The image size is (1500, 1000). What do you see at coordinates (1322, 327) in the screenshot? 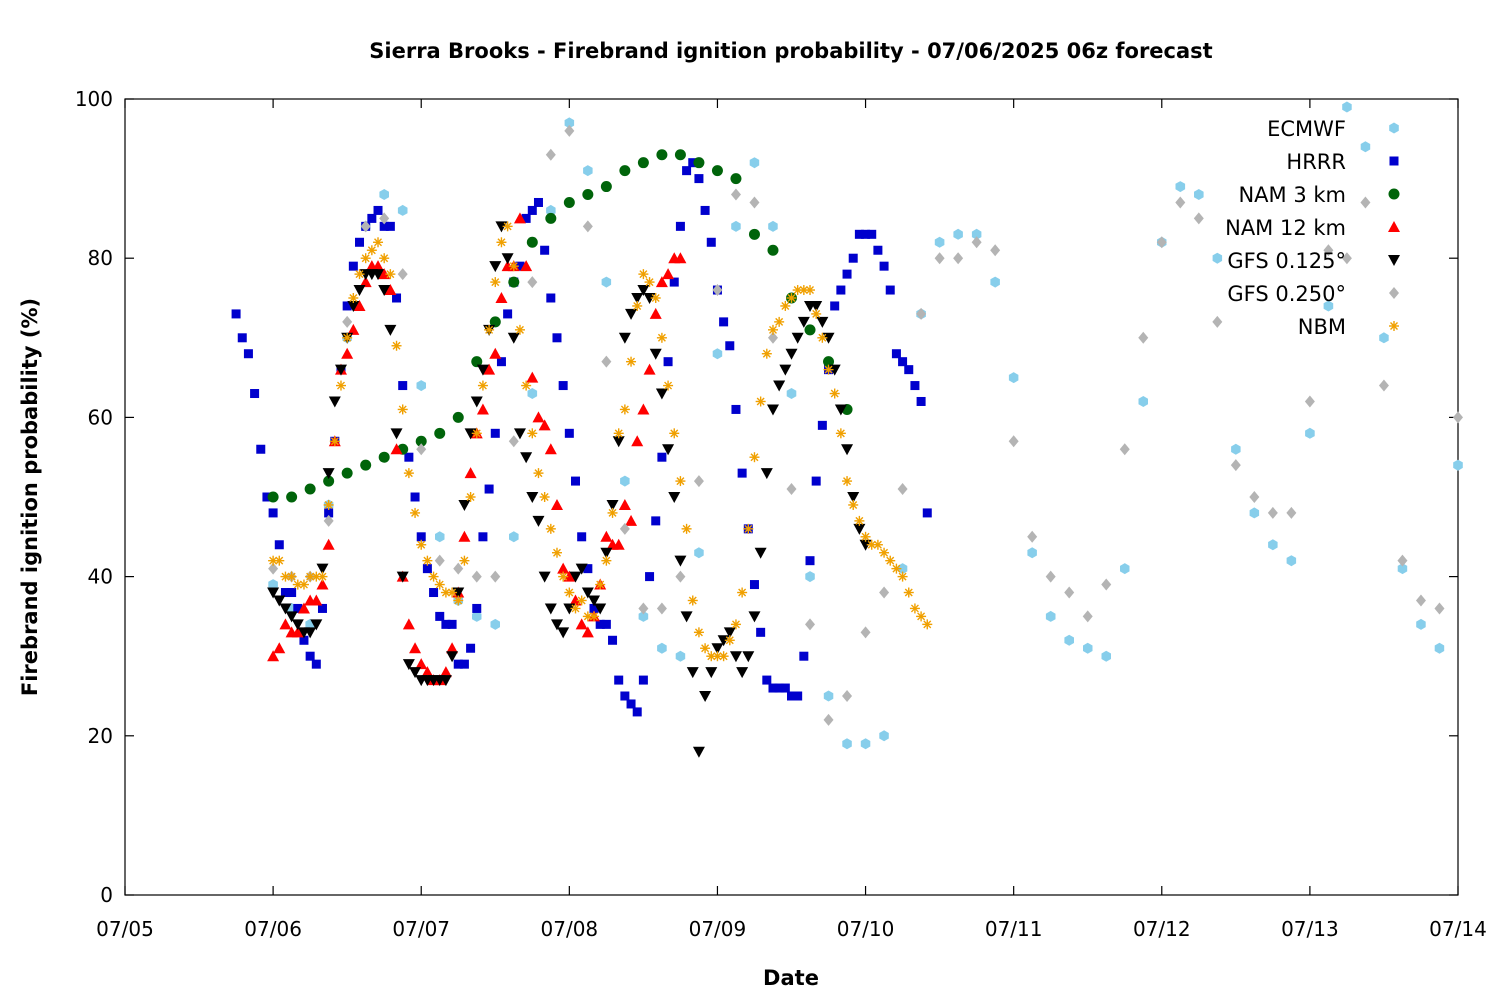
I see `legend-label: NBM` at bounding box center [1322, 327].